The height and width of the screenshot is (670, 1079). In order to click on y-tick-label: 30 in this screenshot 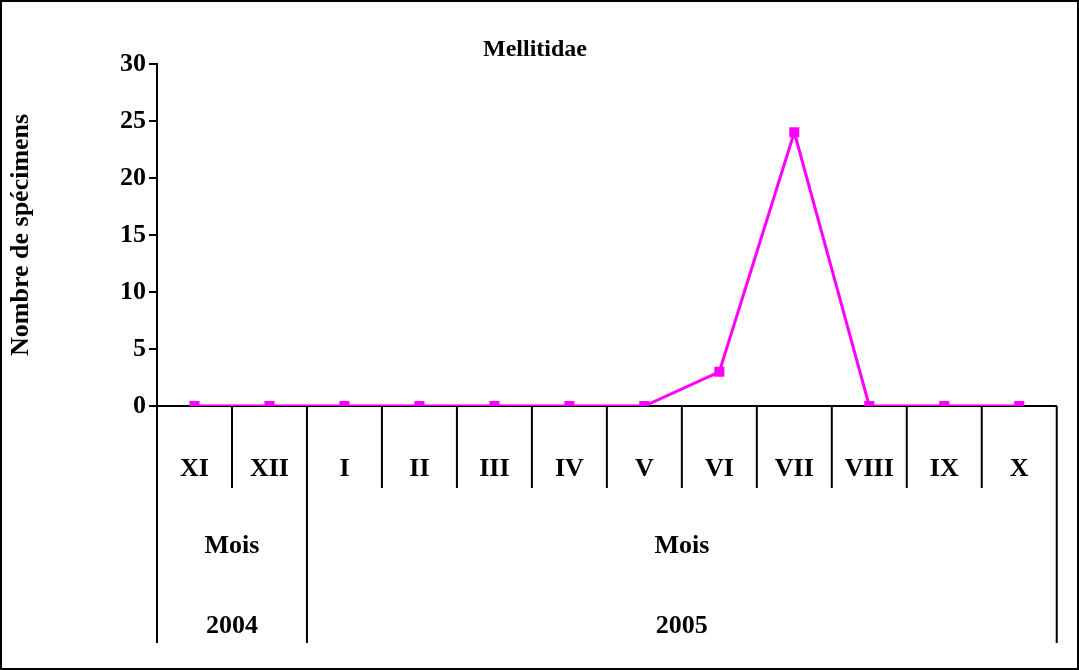, I will do `click(133, 62)`.